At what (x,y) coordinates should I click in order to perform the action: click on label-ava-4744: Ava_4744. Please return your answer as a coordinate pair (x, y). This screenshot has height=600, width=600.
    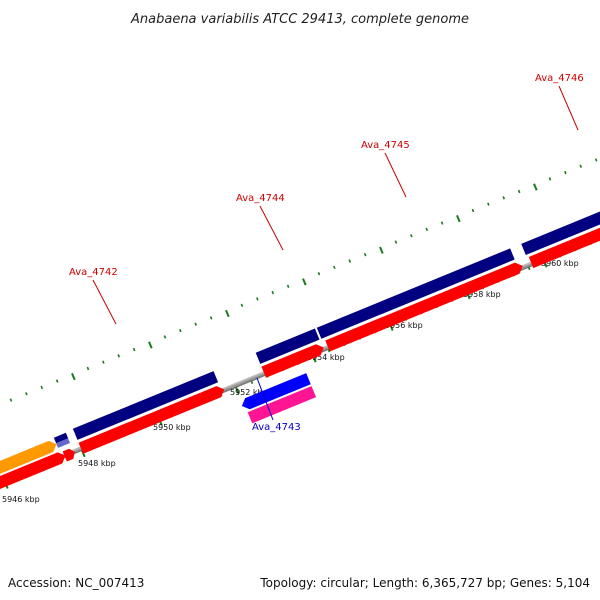
    Looking at the image, I should click on (260, 198).